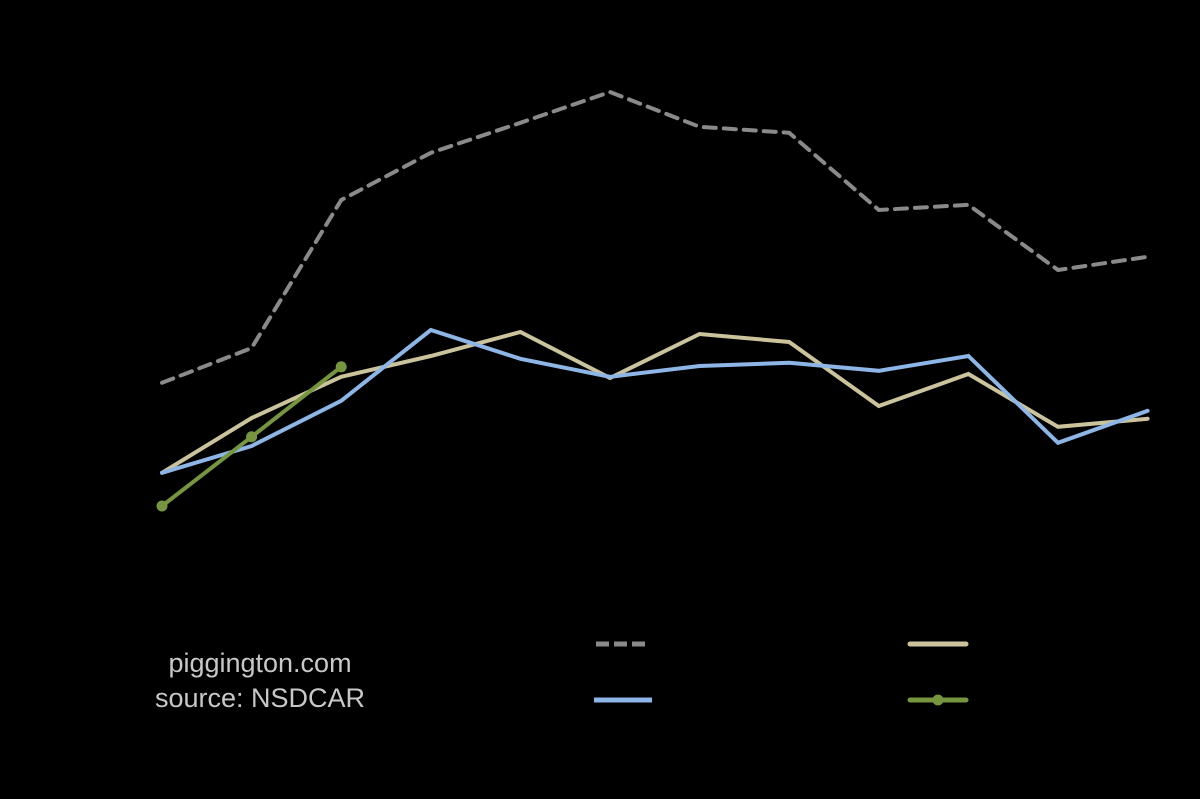 The image size is (1200, 799). What do you see at coordinates (623, 700) in the screenshot?
I see `blue-line-swatch-icon` at bounding box center [623, 700].